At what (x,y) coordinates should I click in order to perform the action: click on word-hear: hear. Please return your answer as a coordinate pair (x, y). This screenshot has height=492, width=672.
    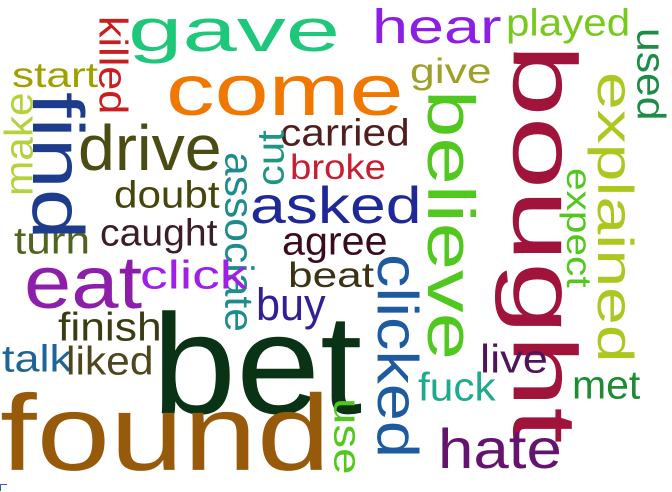
    Looking at the image, I should click on (437, 27).